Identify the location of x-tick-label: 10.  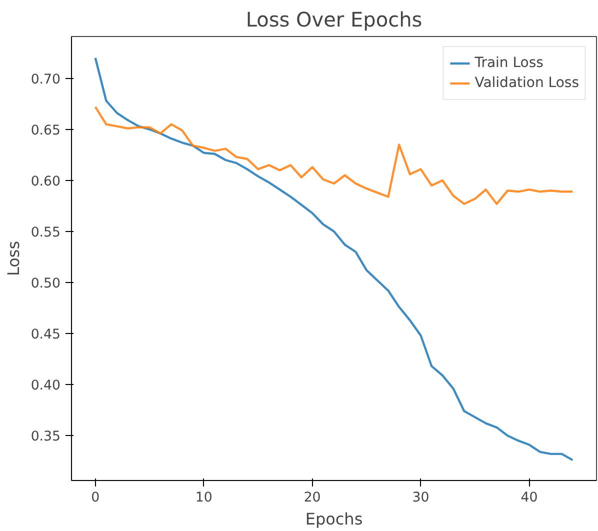
(203, 498).